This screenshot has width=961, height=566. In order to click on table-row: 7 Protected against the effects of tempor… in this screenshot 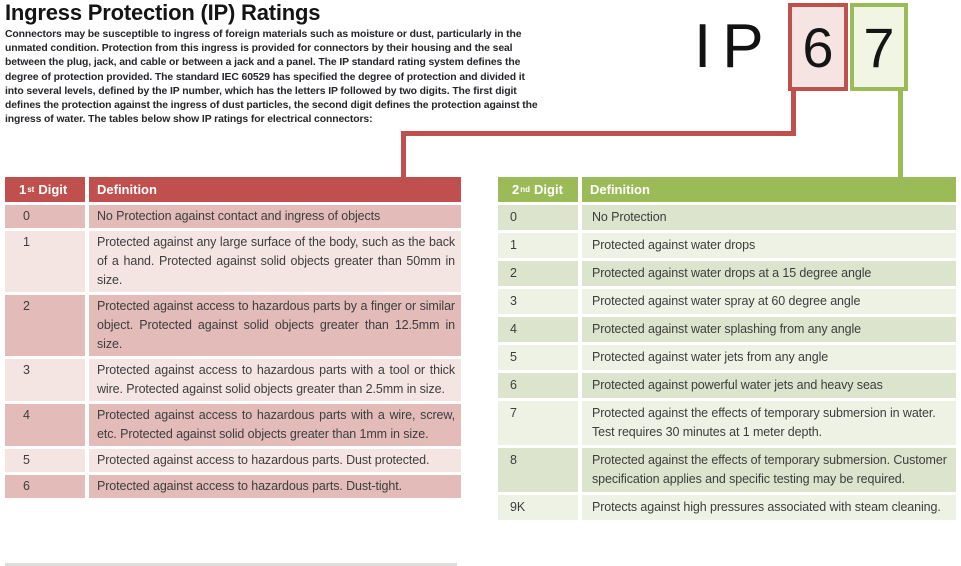, I will do `click(727, 423)`.